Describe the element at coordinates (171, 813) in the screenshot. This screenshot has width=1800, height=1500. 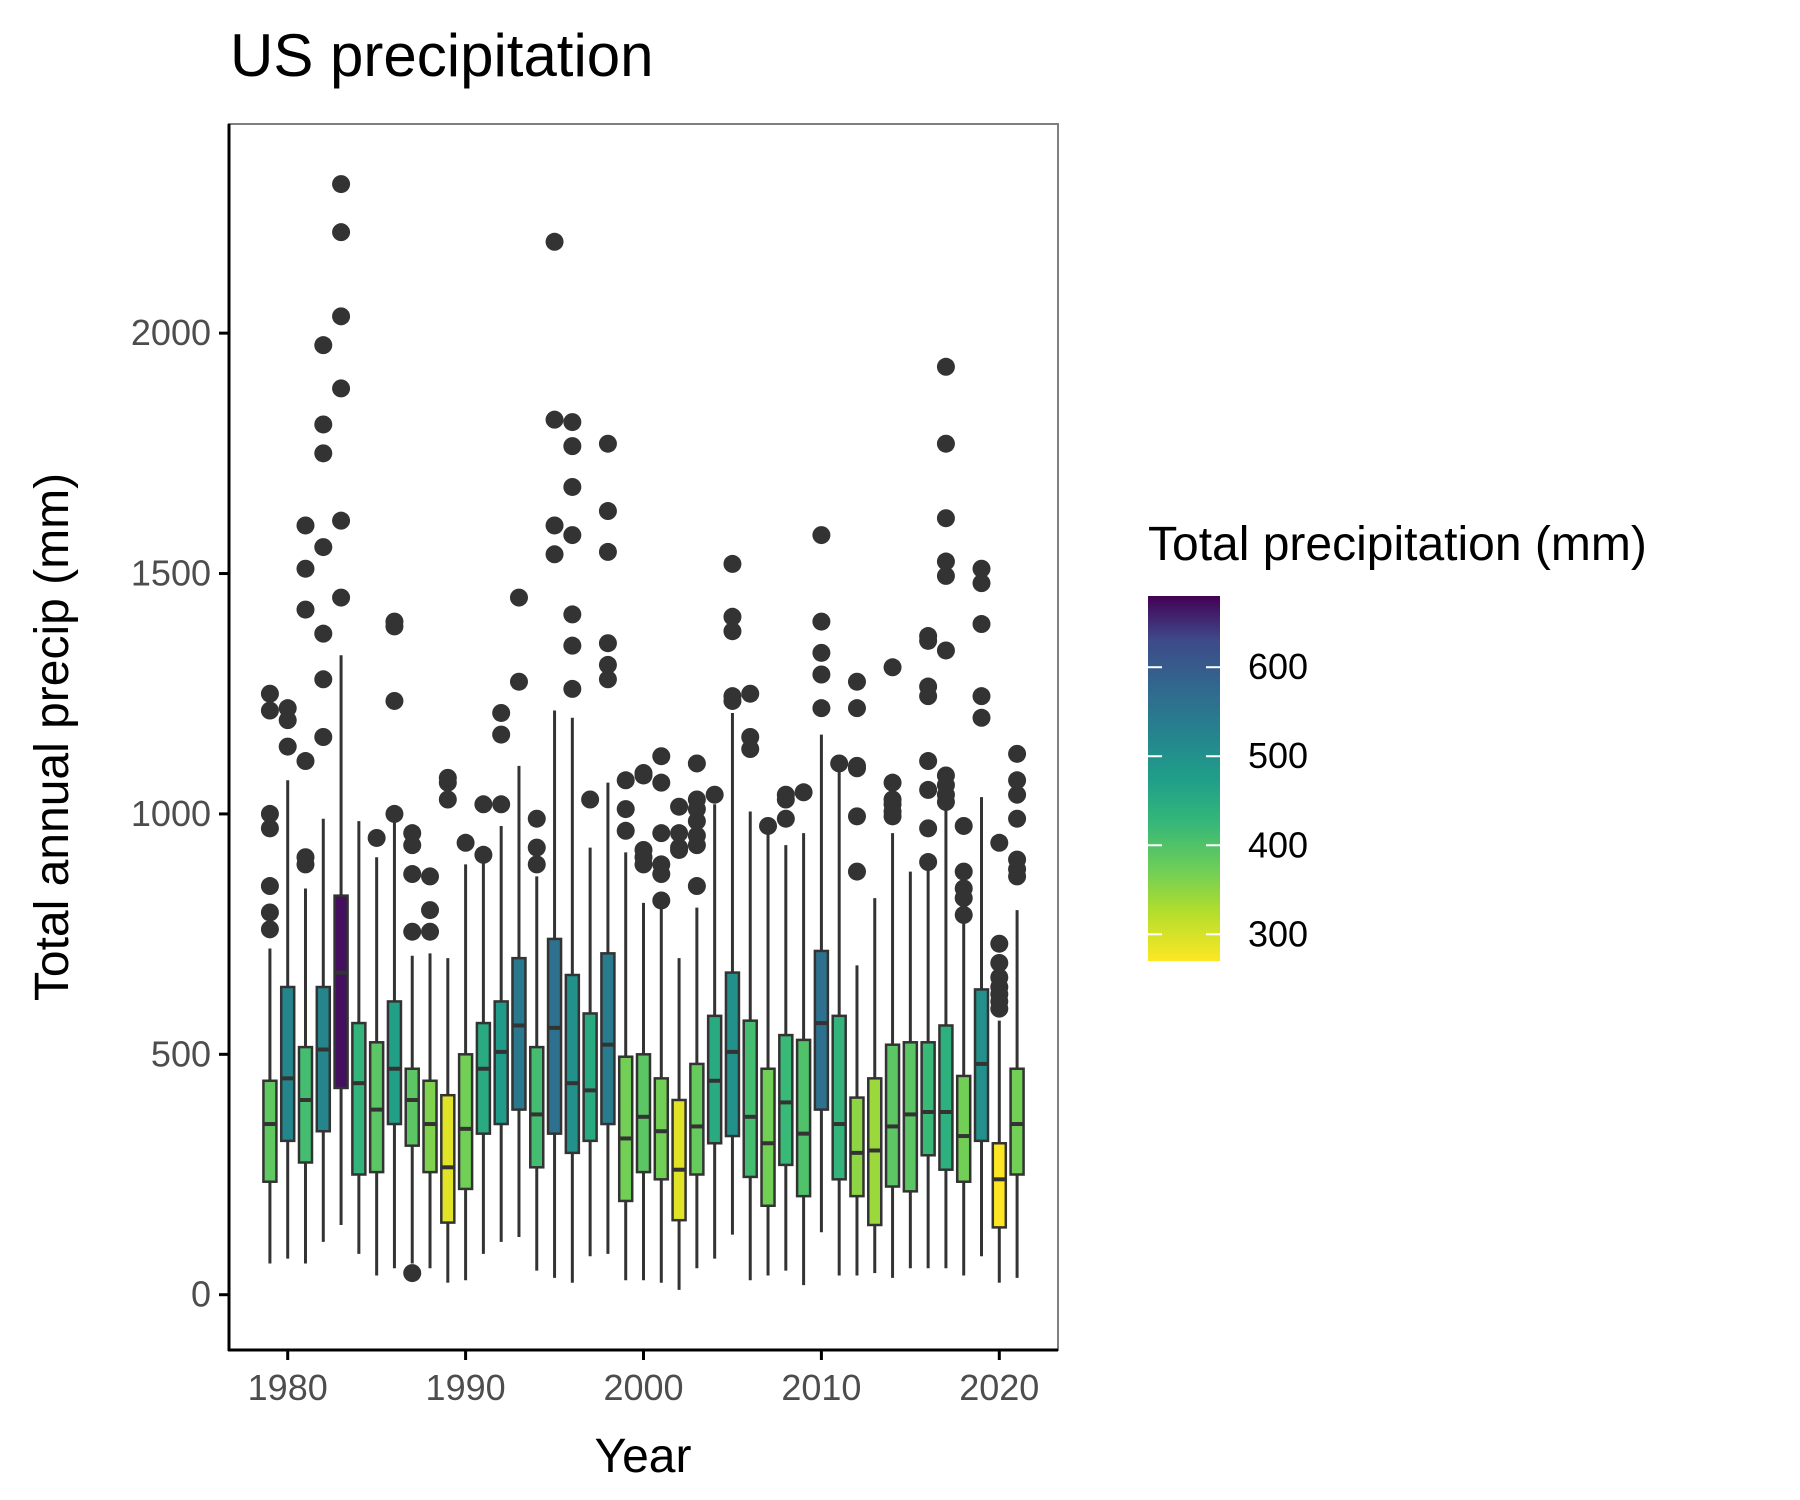
I see `y-tick-label: 1000` at that location.